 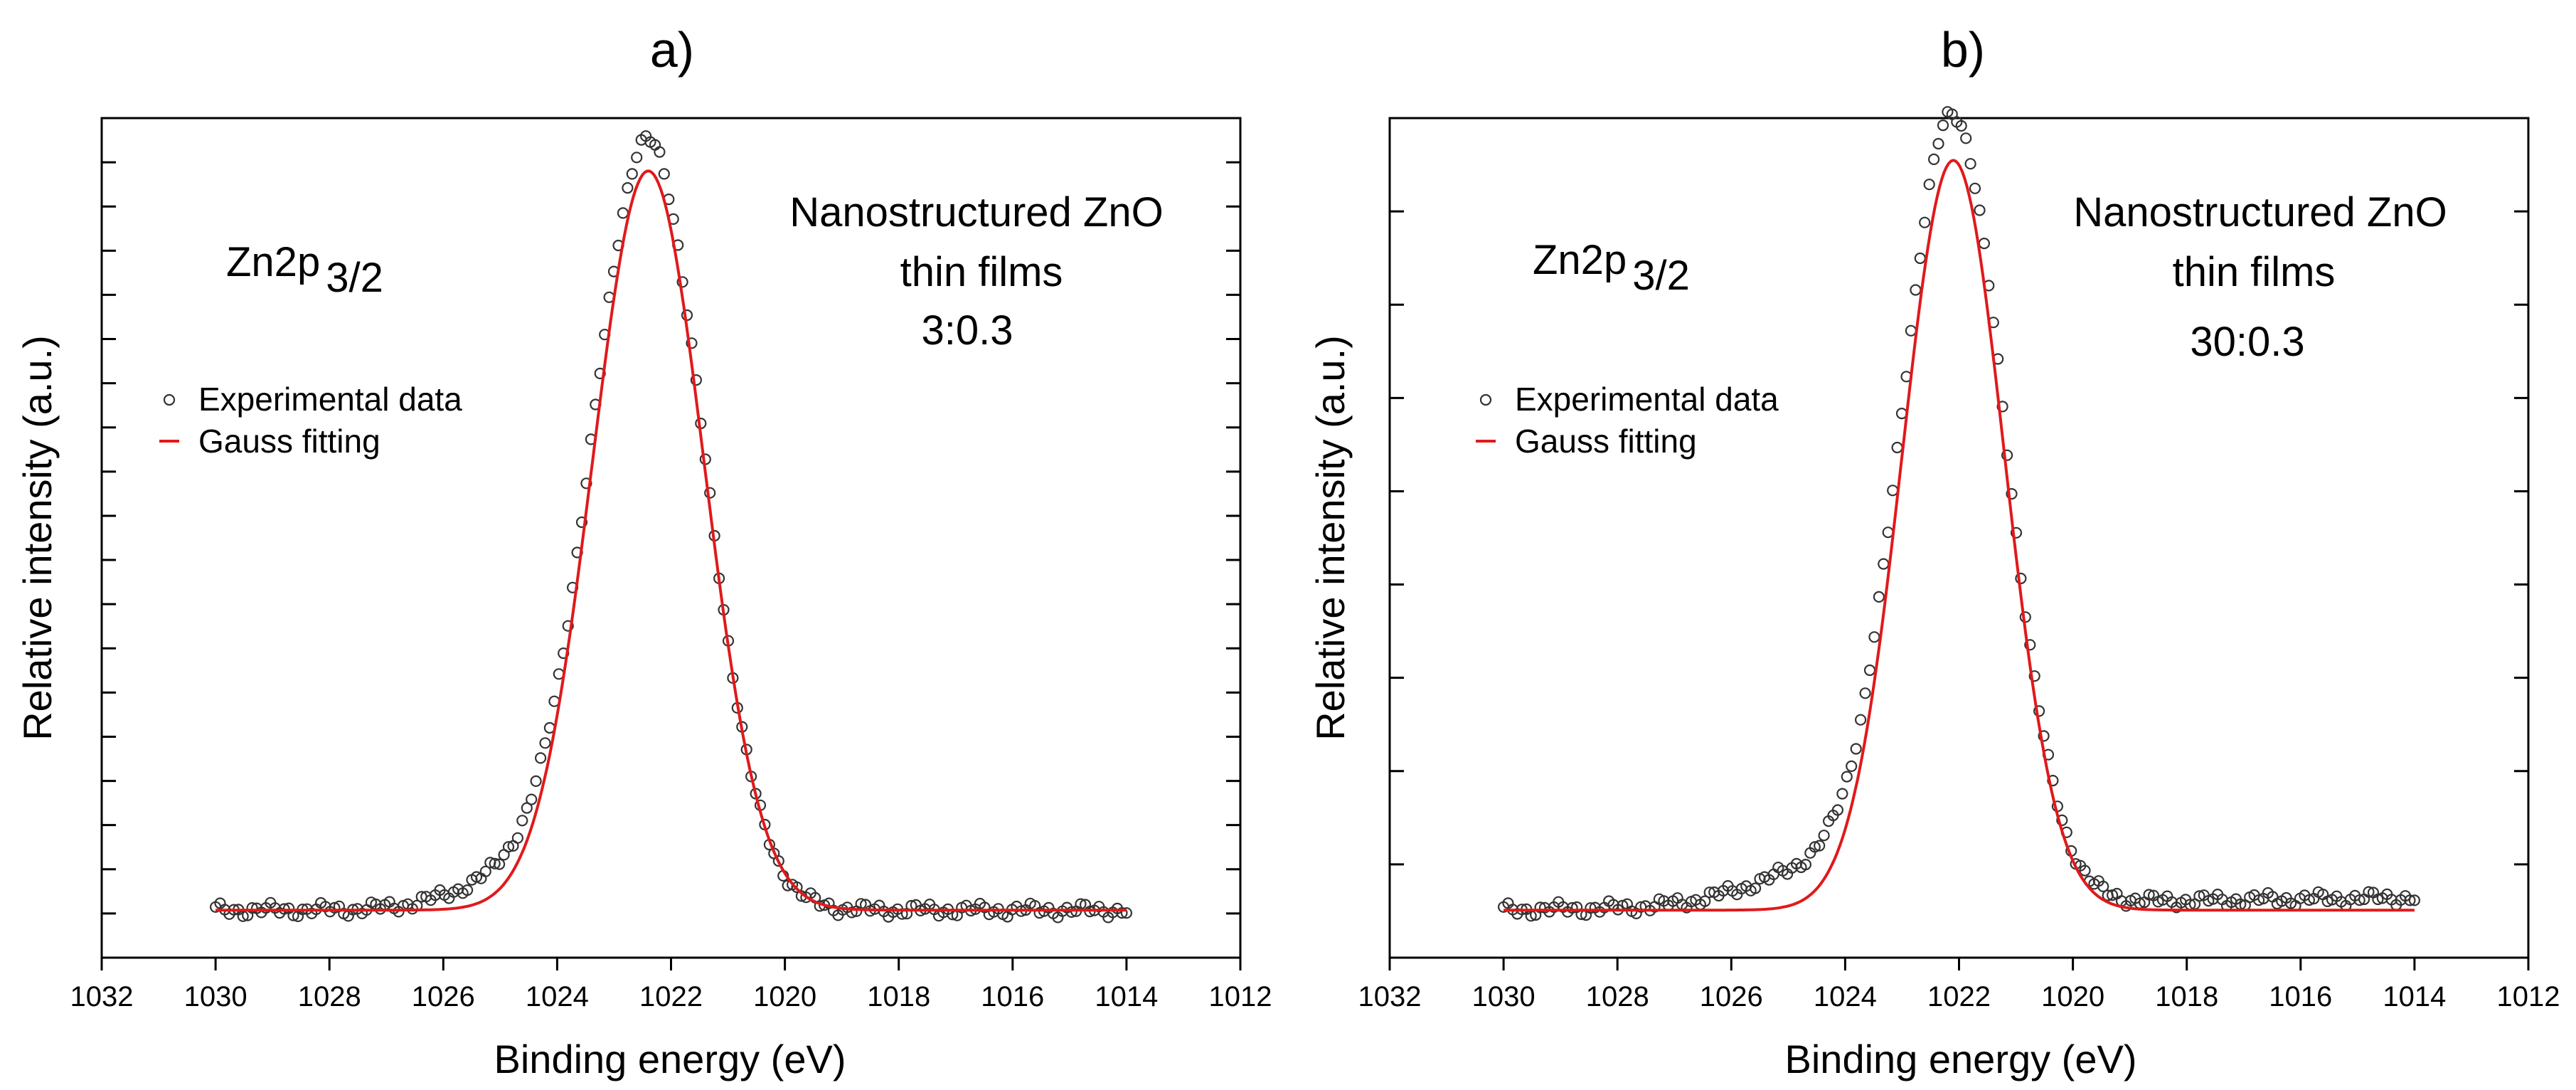 I want to click on panel-label: a), so click(x=672, y=50).